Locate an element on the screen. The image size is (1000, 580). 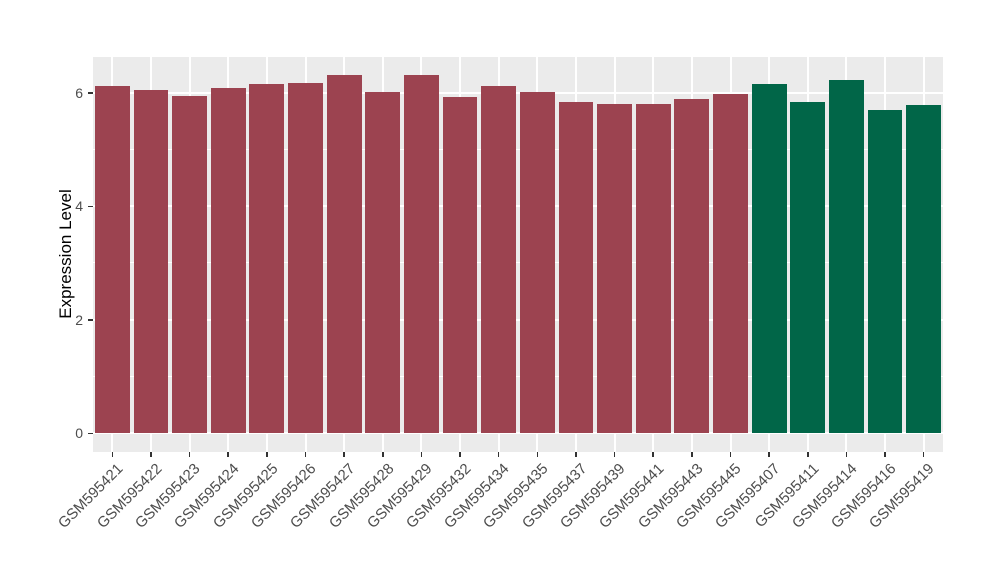
y-tick-label: 6 is located at coordinates (79, 92).